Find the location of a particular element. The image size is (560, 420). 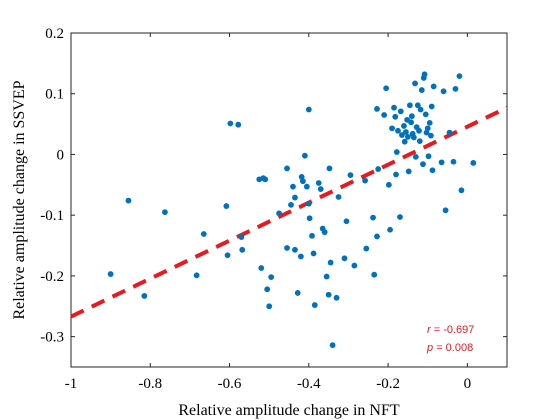

x-axis-label: Relative amplitude change in NFT is located at coordinates (289, 410).